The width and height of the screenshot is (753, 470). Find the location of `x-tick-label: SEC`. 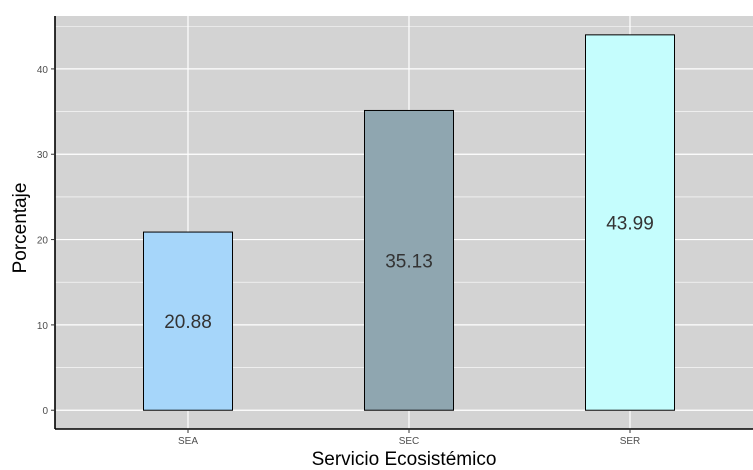

x-tick-label: SEC is located at coordinates (409, 441).